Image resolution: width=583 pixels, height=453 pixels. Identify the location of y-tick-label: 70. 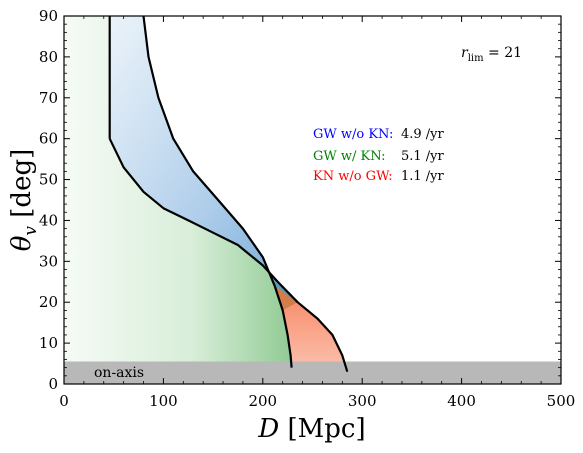
(48, 98).